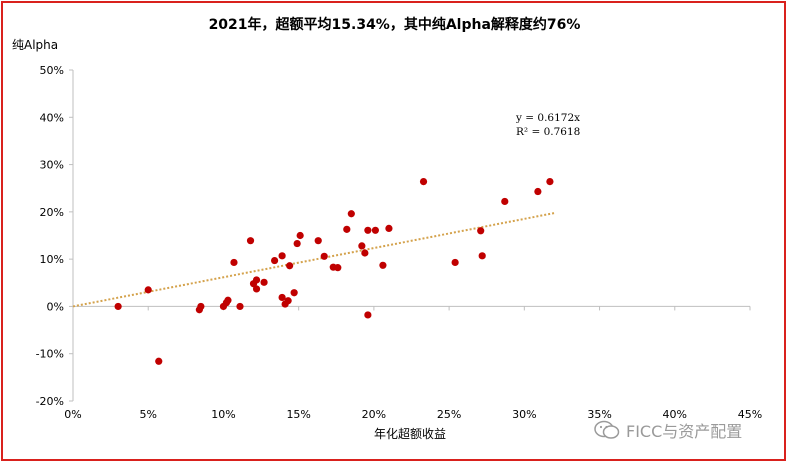 The image size is (789, 464). I want to click on y-tick-label: 40%, so click(52, 117).